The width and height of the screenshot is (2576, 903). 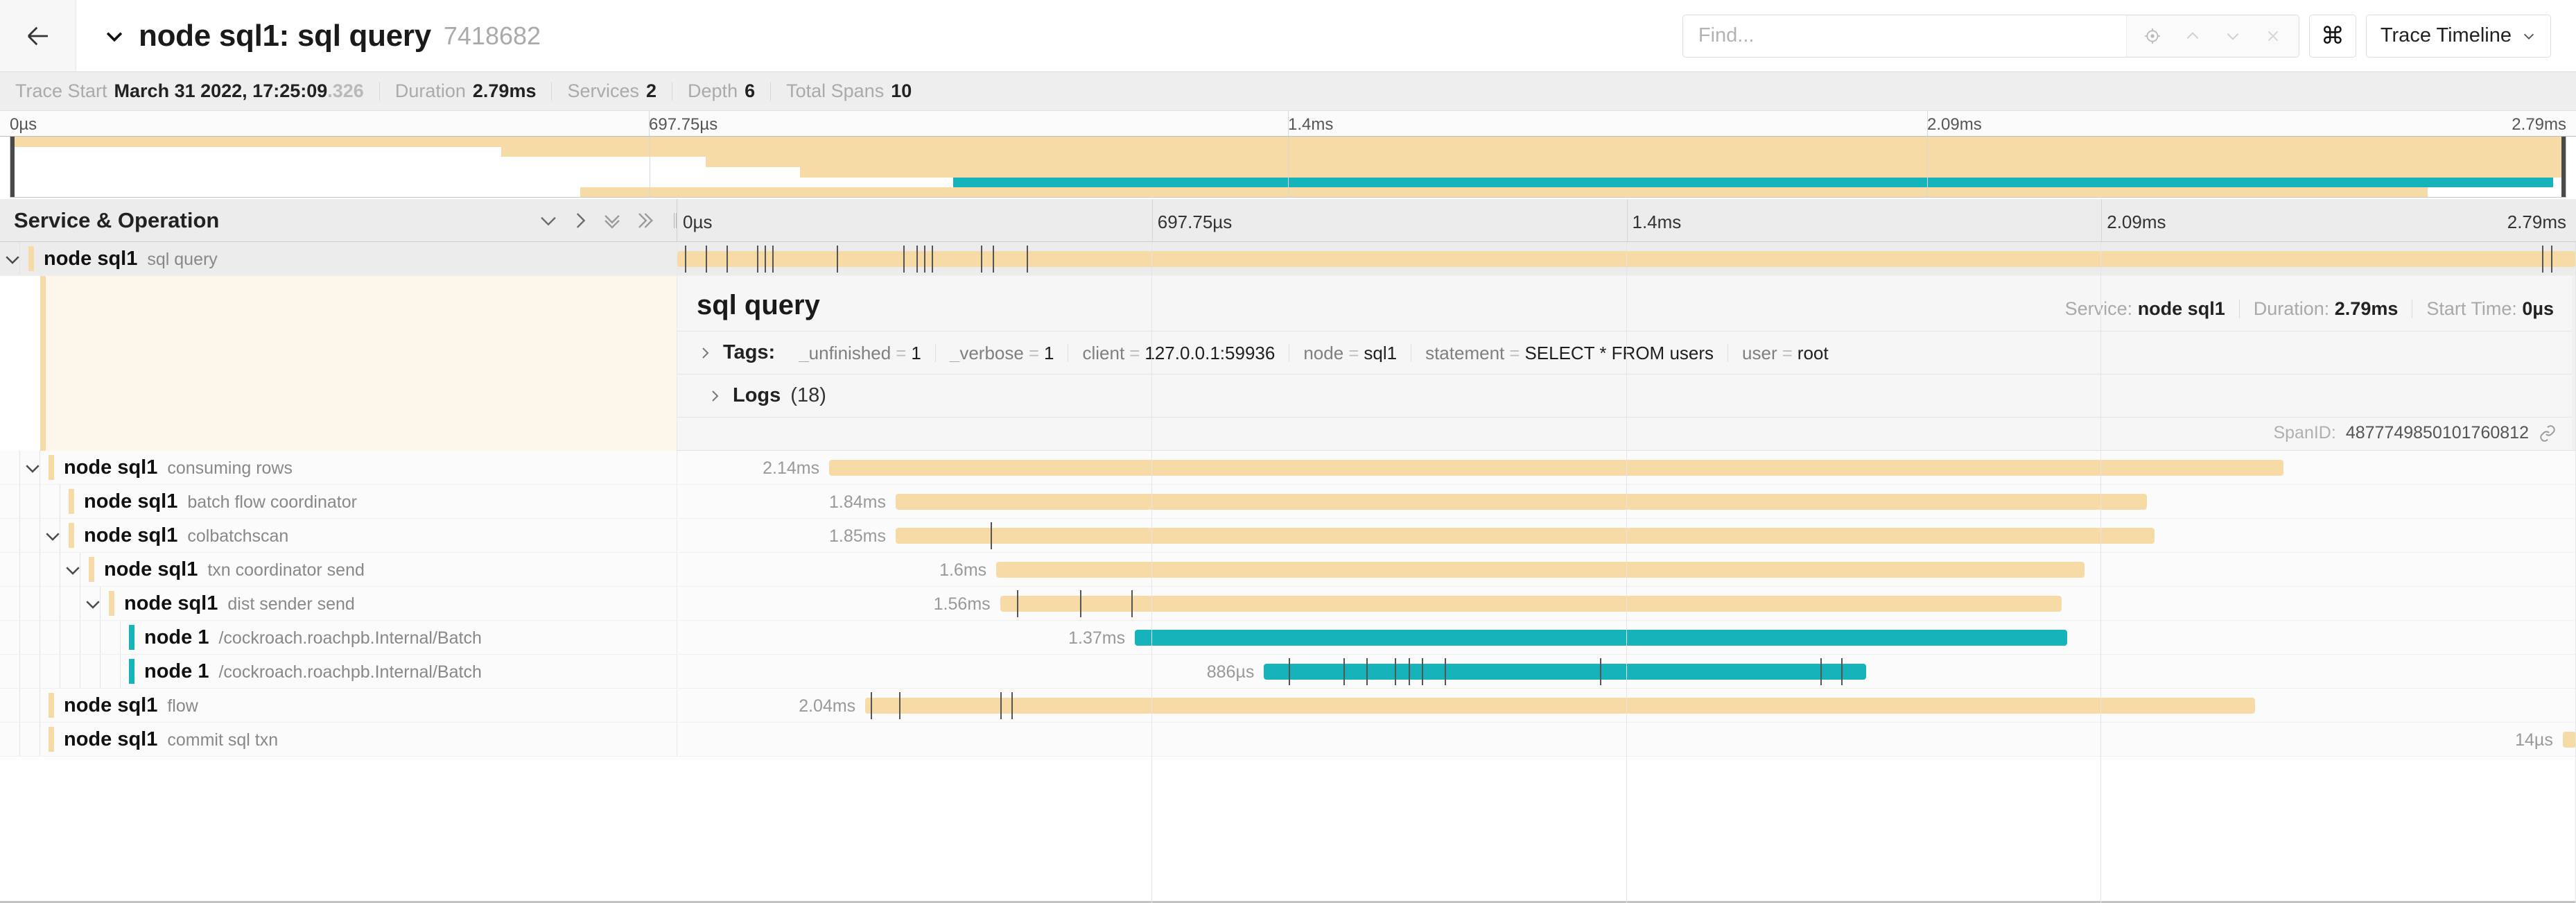 What do you see at coordinates (12, 167) in the screenshot?
I see `minimap-drag-handle-left` at bounding box center [12, 167].